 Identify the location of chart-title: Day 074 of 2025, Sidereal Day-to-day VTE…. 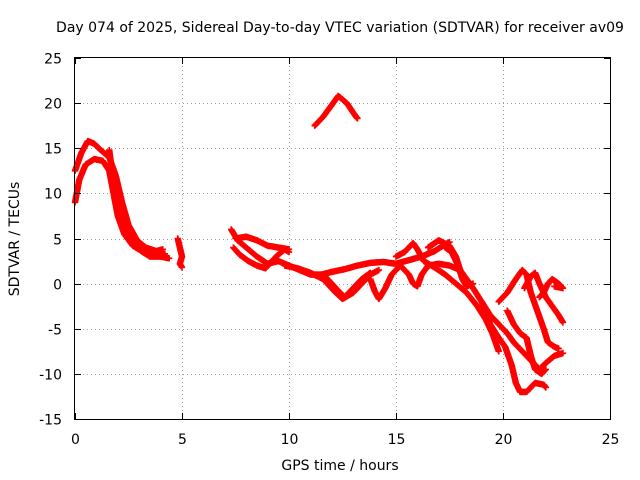
(340, 28).